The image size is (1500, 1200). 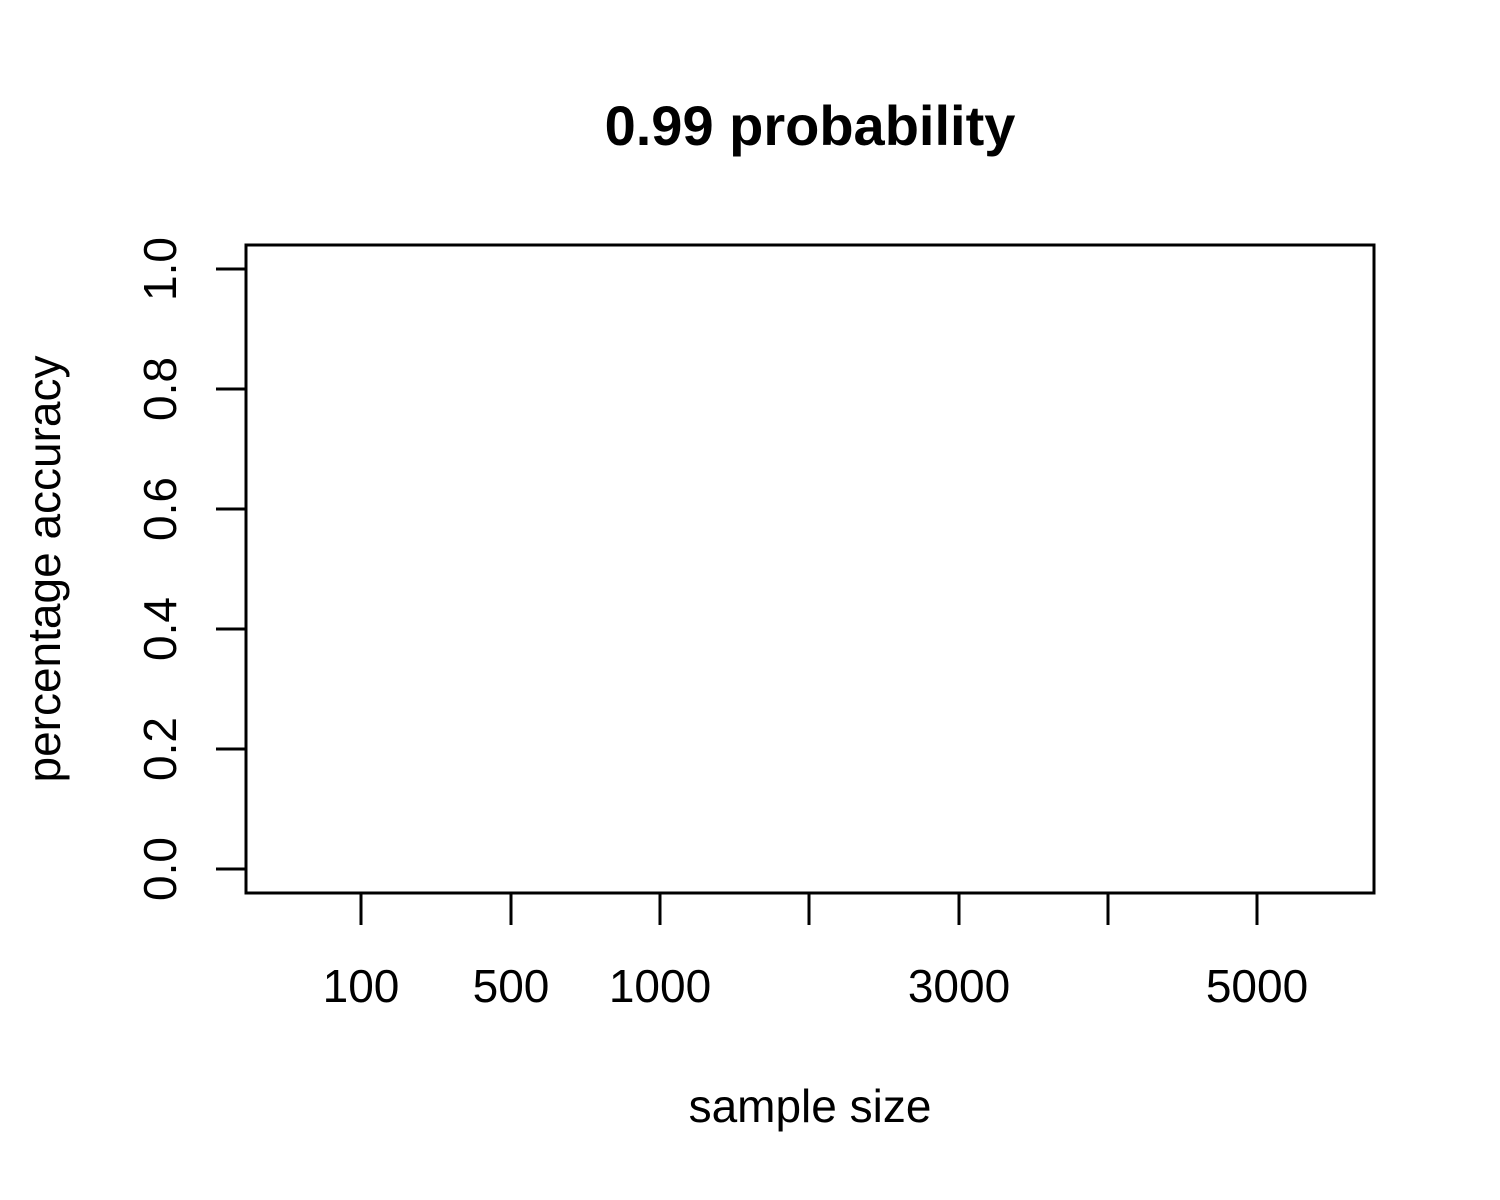 What do you see at coordinates (160, 869) in the screenshot?
I see `y-tick-label: 0.0` at bounding box center [160, 869].